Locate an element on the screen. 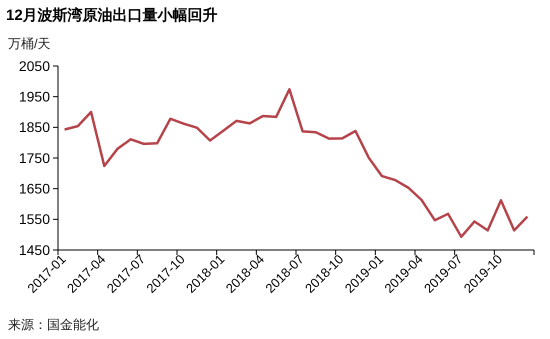 The image size is (550, 339). y-tick-label: 1650 is located at coordinates (34, 188).